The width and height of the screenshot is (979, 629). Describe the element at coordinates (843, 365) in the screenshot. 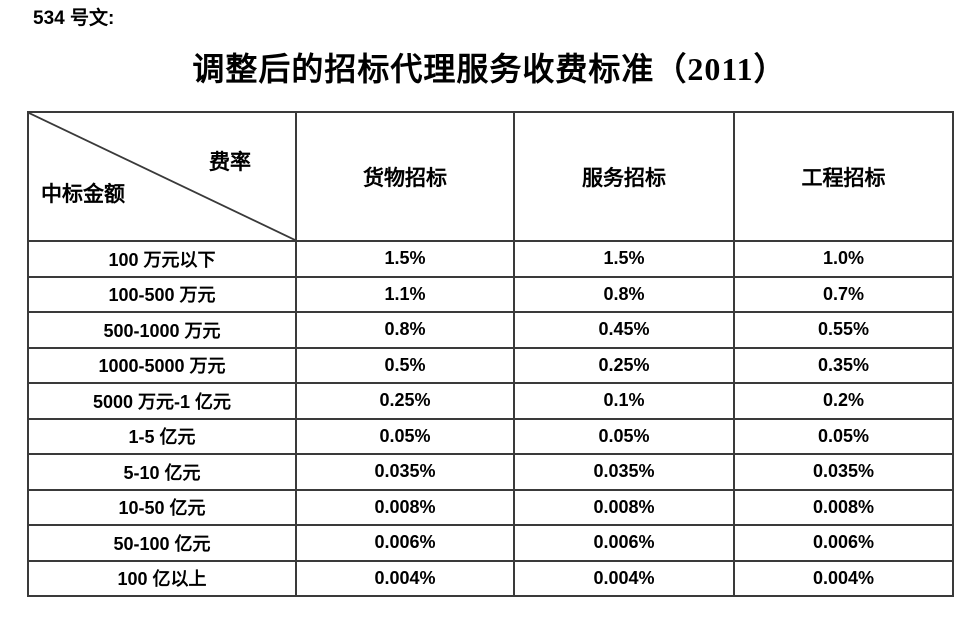

I see `rate-cell: 0.35%` at that location.